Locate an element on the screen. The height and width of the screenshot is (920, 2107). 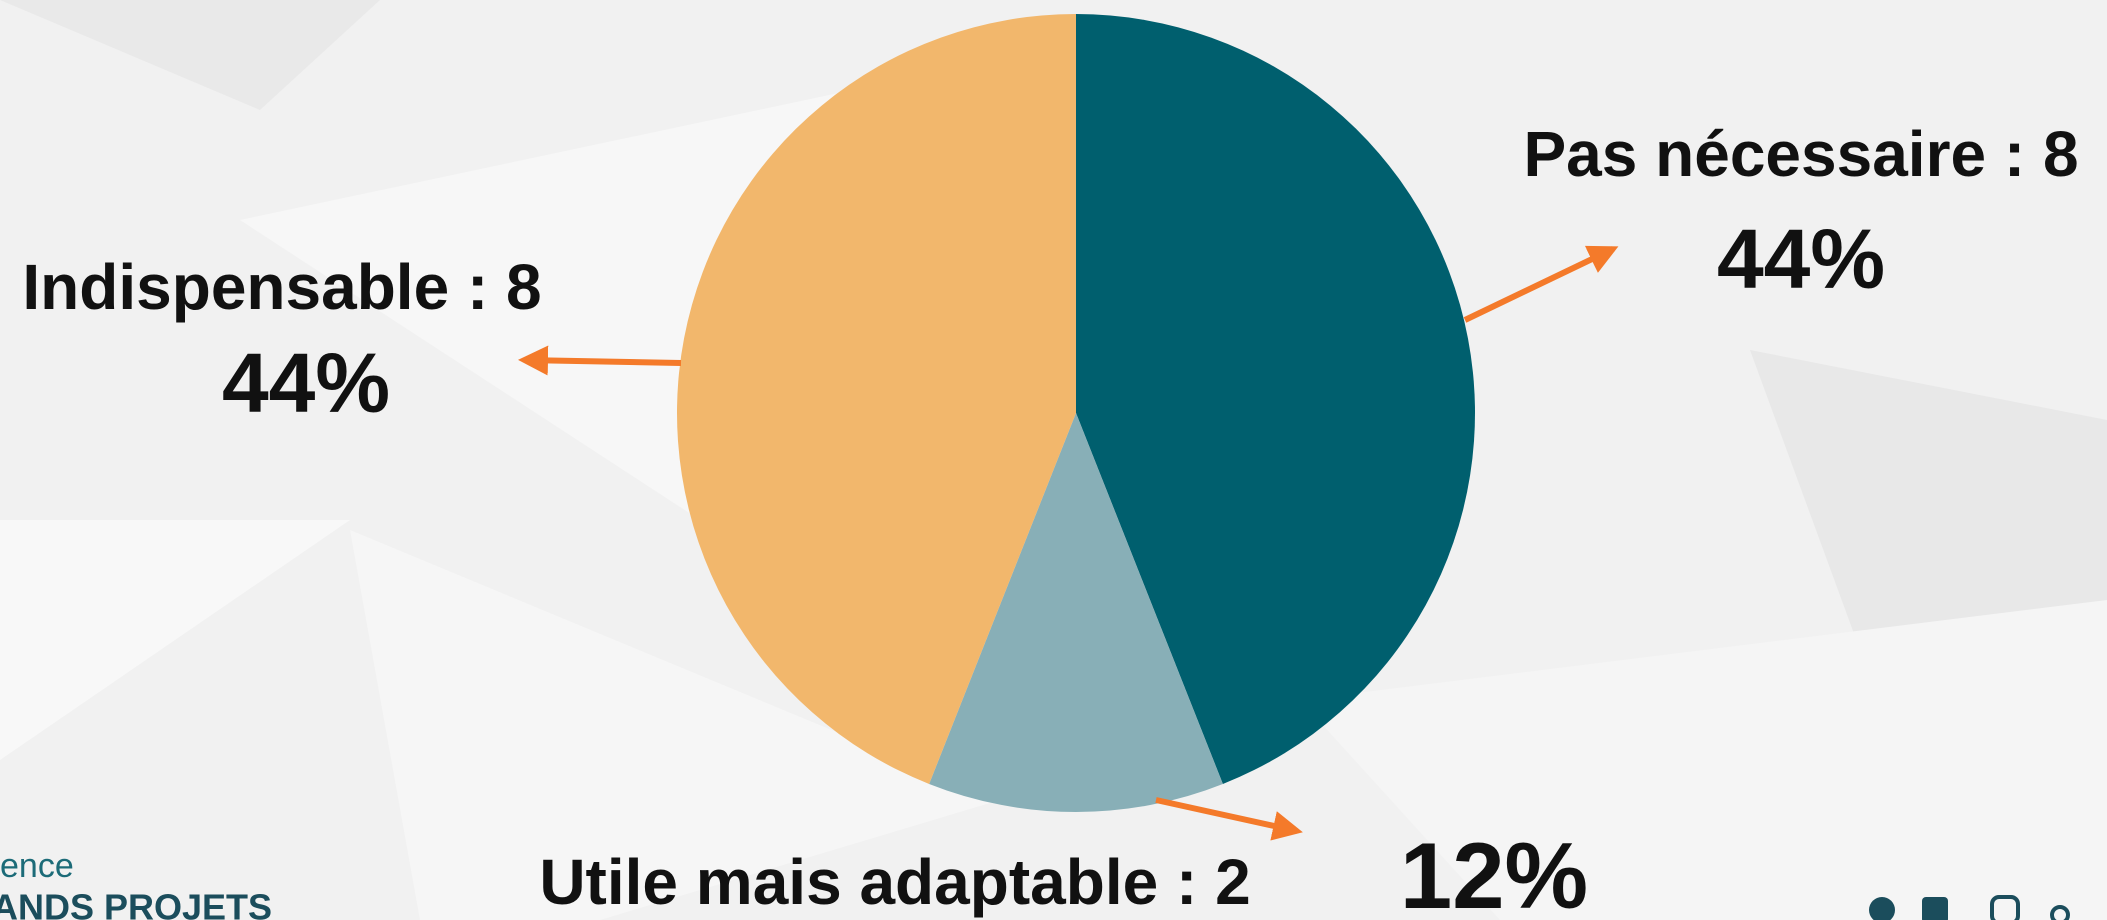
category-label: Indispensable : 8 is located at coordinates (281, 287).